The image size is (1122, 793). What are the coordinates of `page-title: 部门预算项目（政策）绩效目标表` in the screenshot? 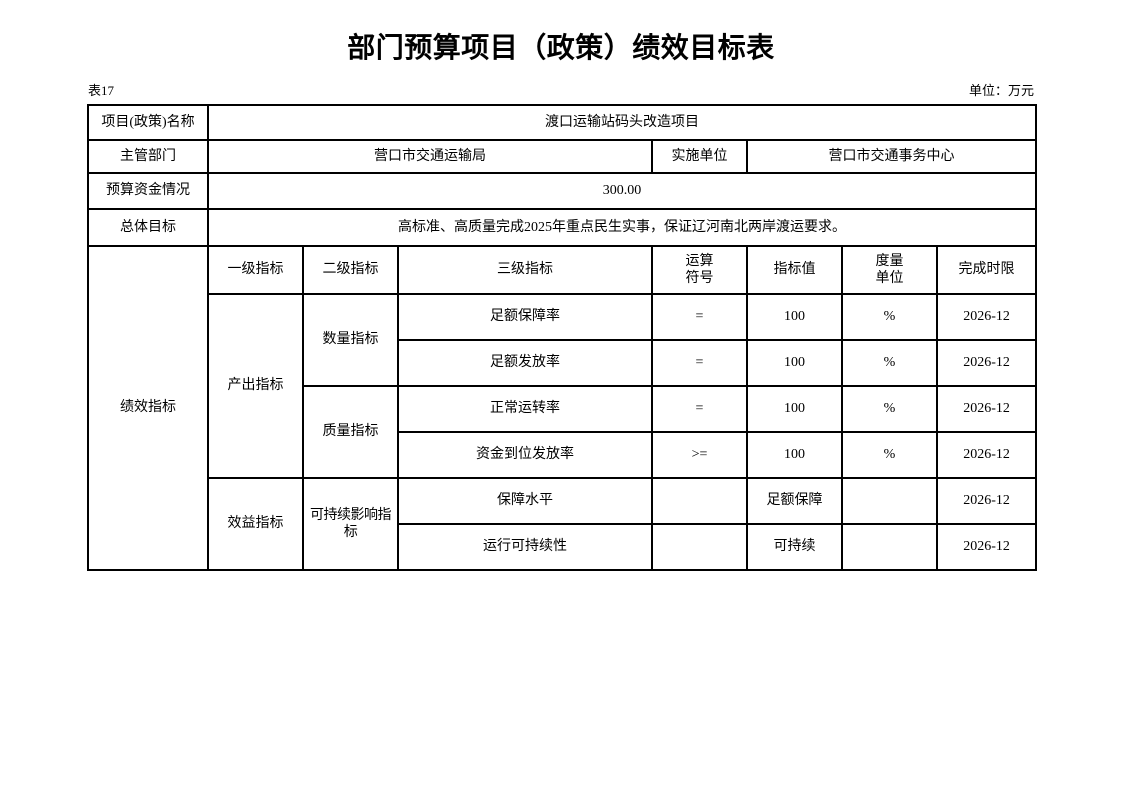 It's located at (561, 48).